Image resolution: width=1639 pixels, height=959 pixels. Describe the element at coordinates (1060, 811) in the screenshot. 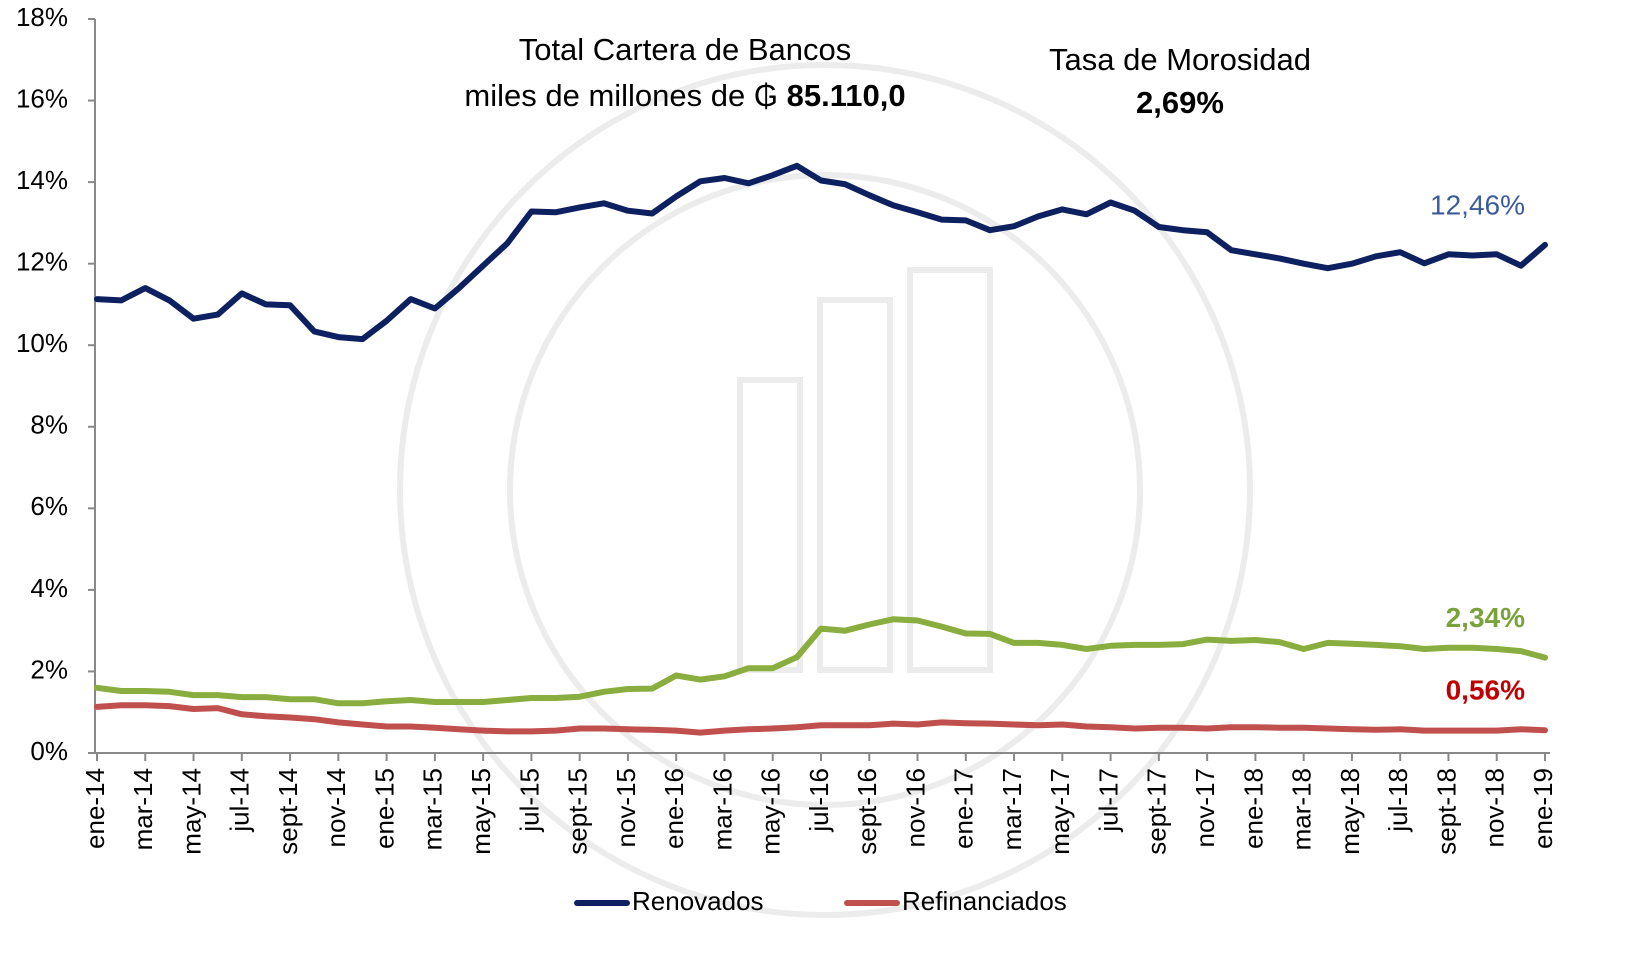

I see `x-tick-label: may-17` at that location.